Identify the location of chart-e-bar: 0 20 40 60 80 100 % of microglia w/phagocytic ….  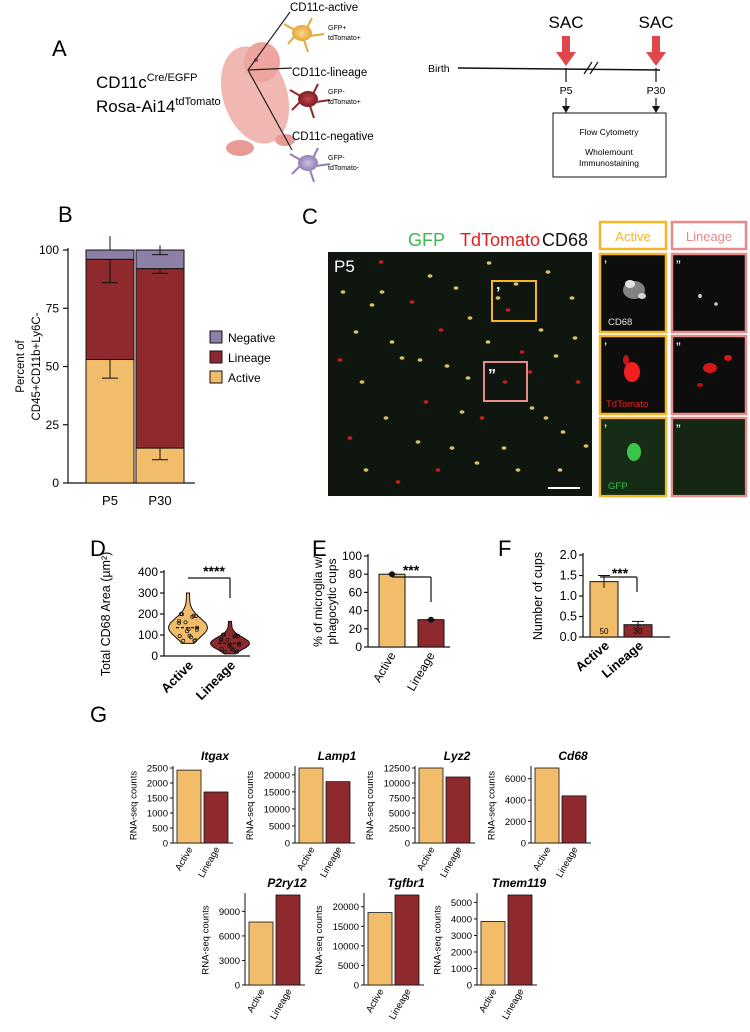
(380, 621).